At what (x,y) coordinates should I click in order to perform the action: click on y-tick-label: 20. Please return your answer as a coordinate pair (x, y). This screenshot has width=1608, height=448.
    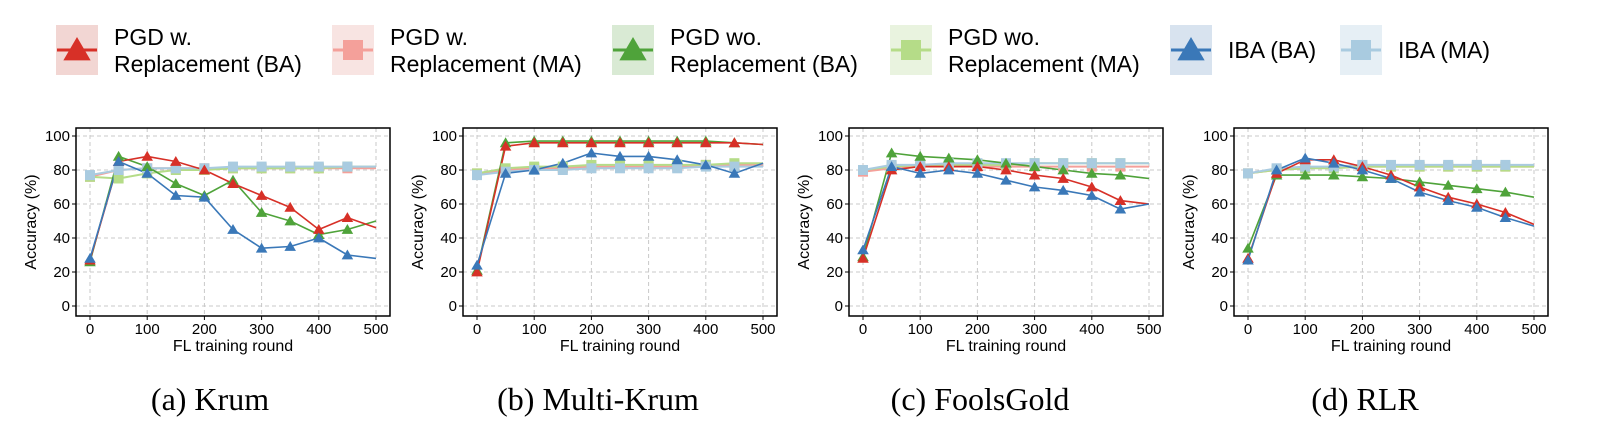
    Looking at the image, I should click on (834, 272).